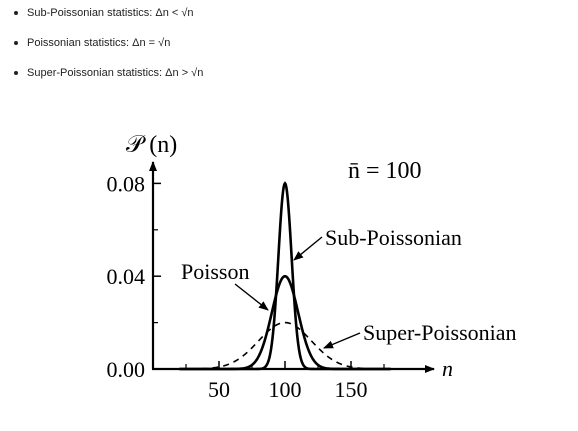 Image resolution: width=578 pixels, height=431 pixels. I want to click on x-tick-label-50: 50, so click(219, 389).